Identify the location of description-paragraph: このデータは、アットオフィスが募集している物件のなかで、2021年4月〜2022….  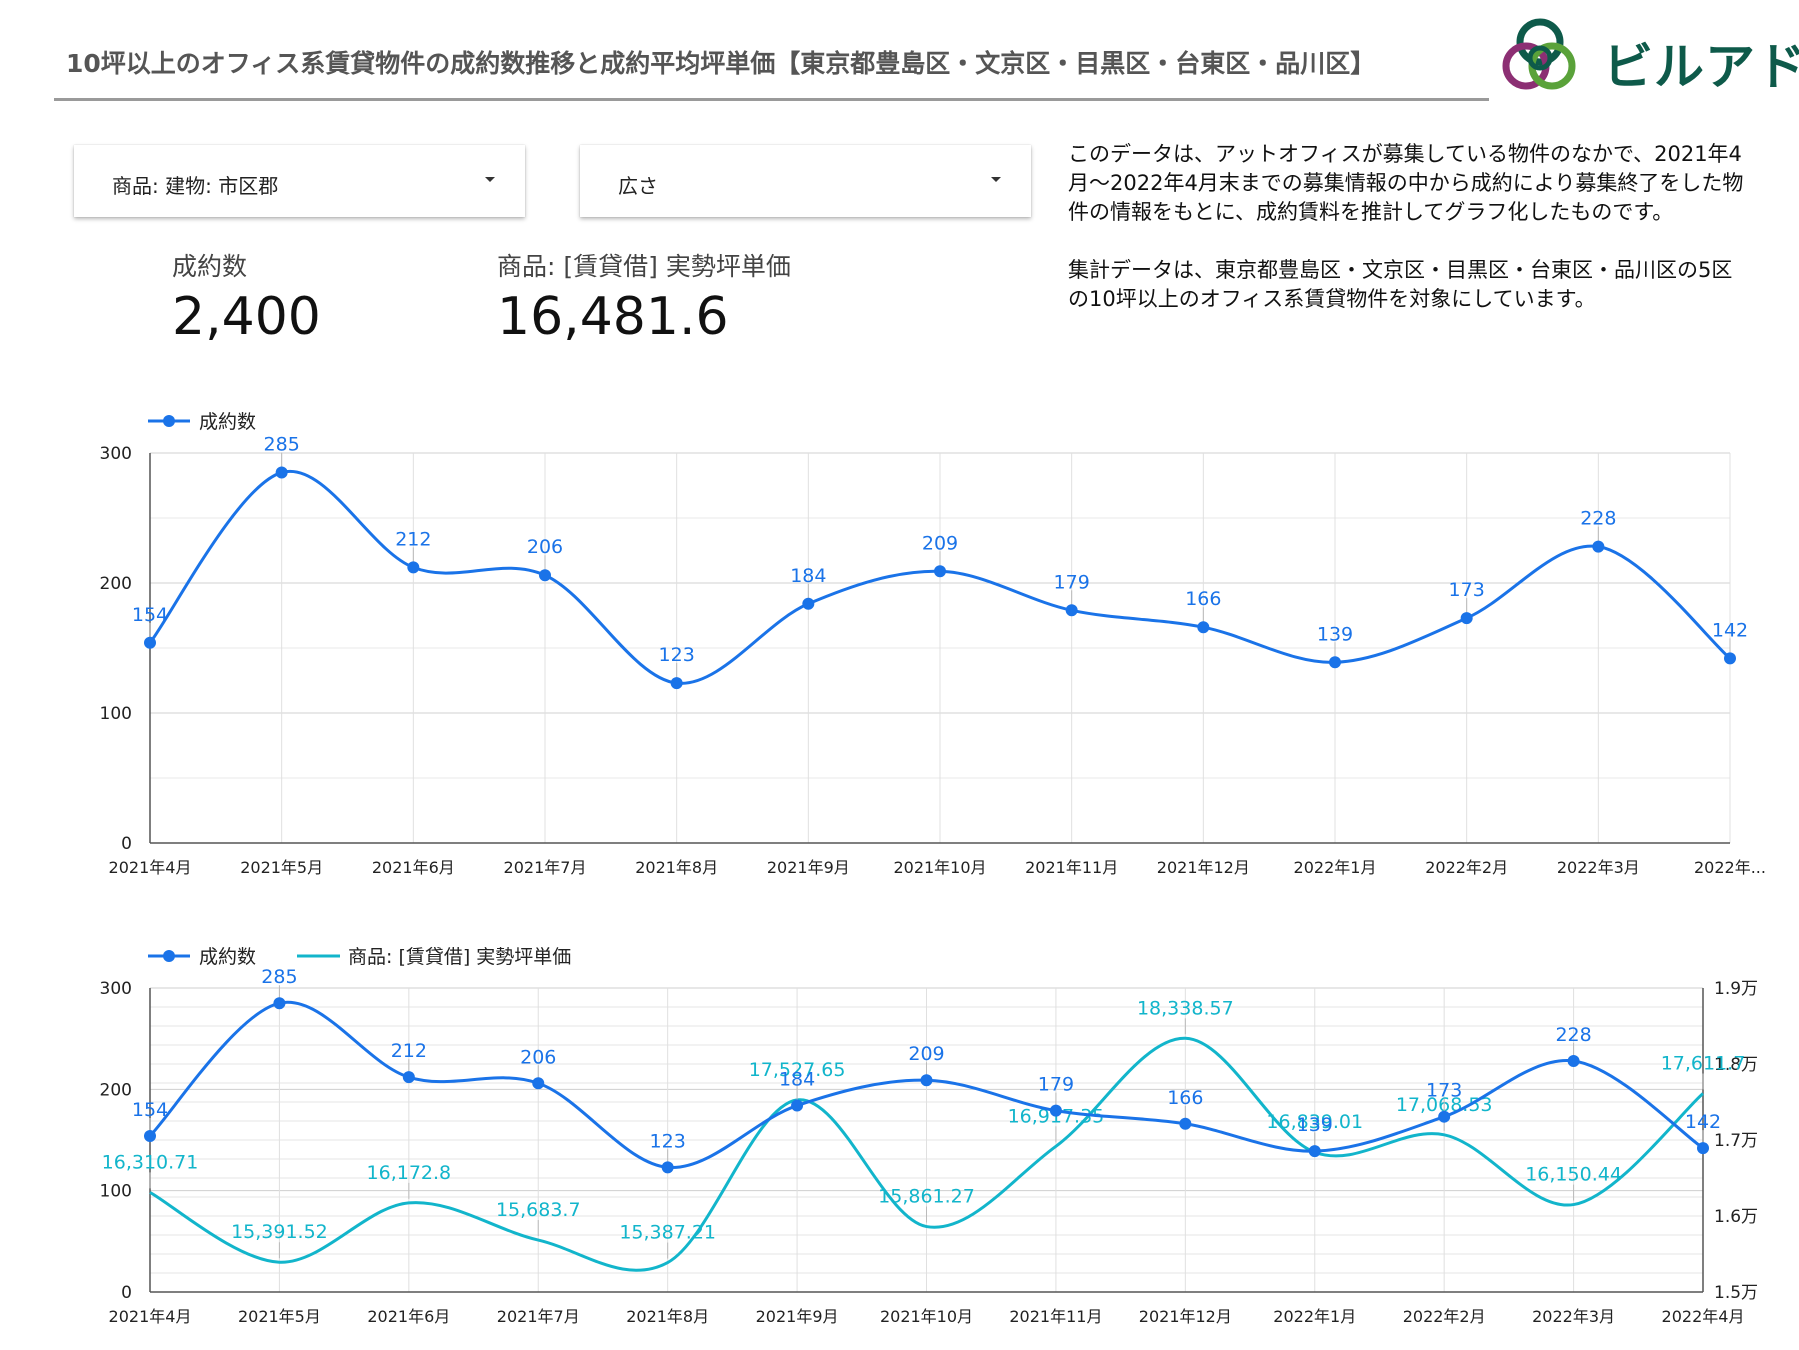
(1406, 183).